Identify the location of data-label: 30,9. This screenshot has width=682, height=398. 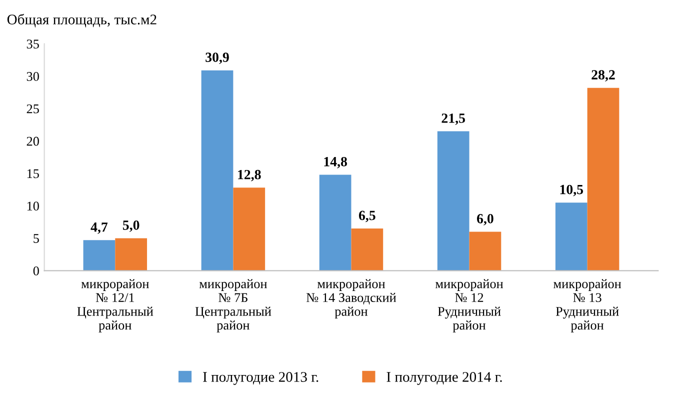
(217, 58).